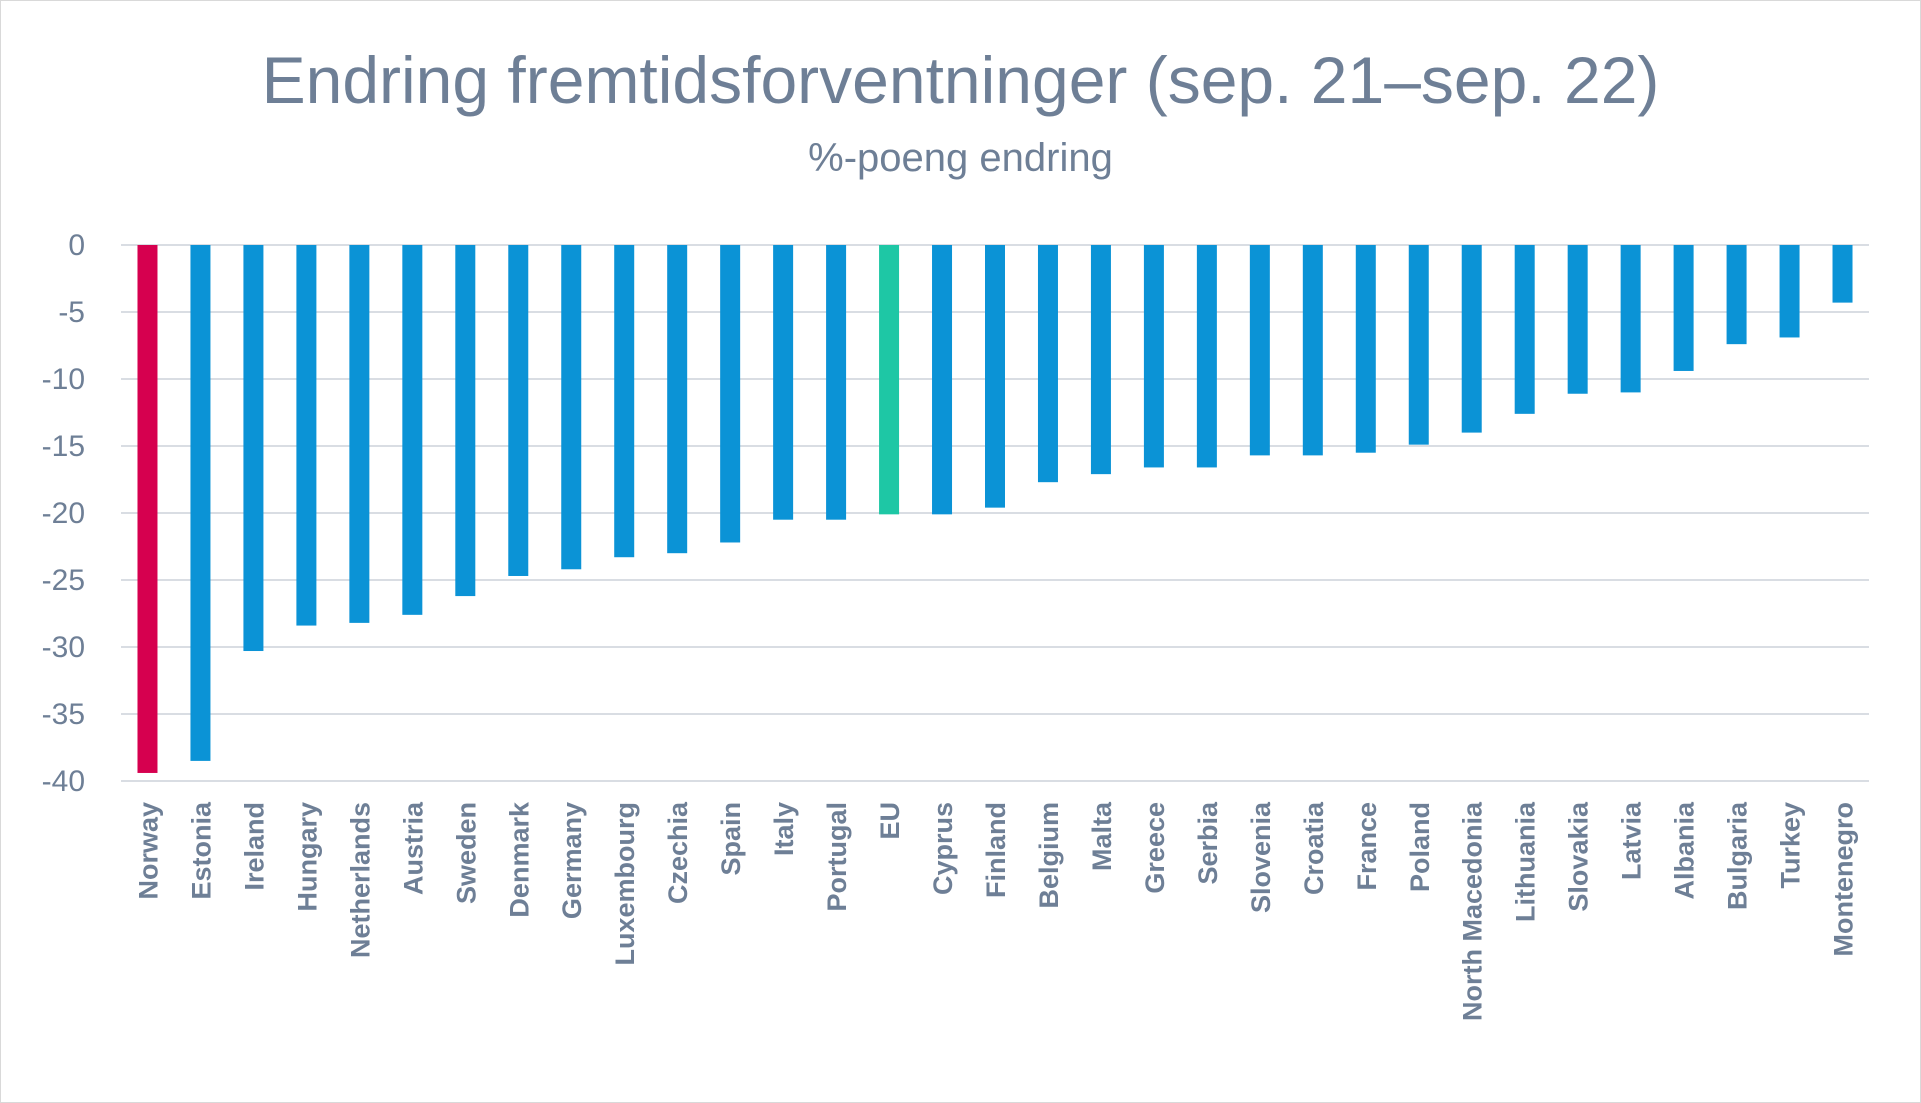 Image resolution: width=1921 pixels, height=1103 pixels. What do you see at coordinates (1630, 319) in the screenshot?
I see `bar-latvia` at bounding box center [1630, 319].